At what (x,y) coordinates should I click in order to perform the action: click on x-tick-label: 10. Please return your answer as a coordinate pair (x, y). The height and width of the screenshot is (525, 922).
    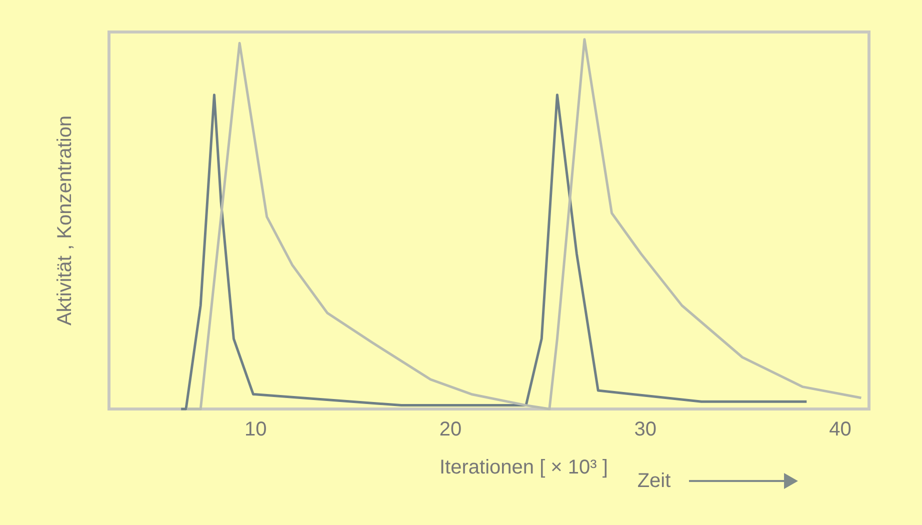
    Looking at the image, I should click on (255, 429).